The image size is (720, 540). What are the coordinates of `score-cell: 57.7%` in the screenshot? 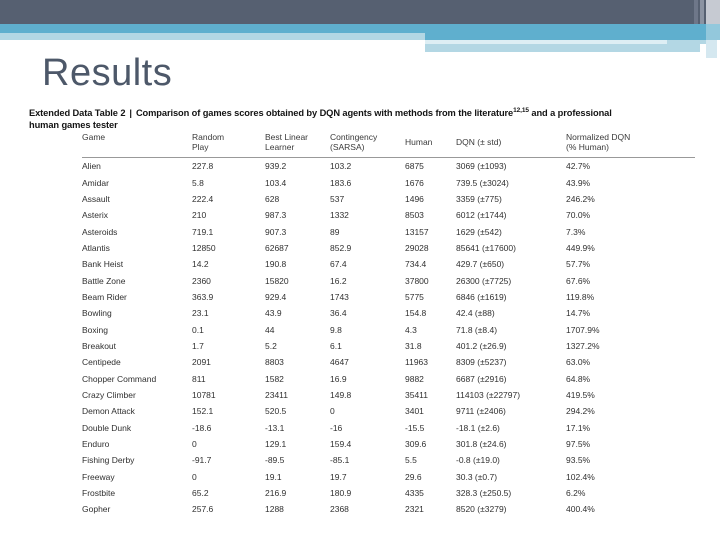 It's located at (578, 264).